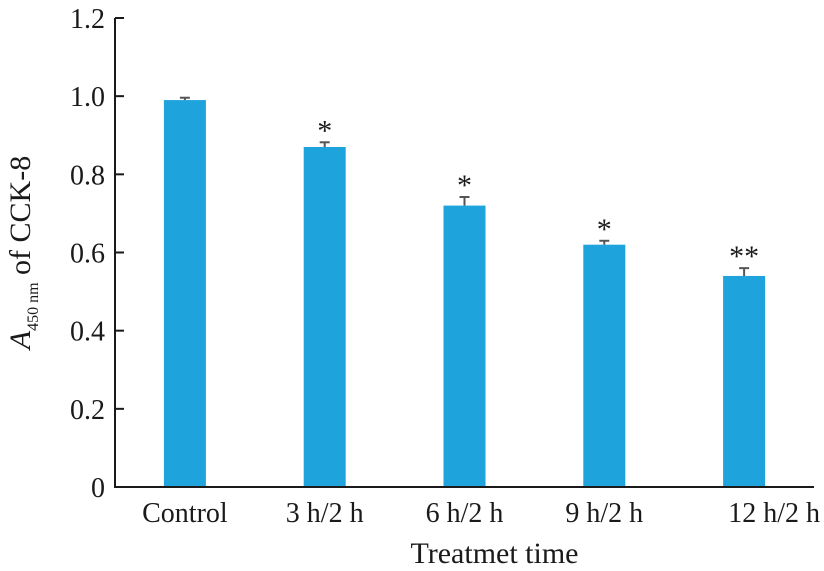  I want to click on significance-markers: *****, so click(538, 193).